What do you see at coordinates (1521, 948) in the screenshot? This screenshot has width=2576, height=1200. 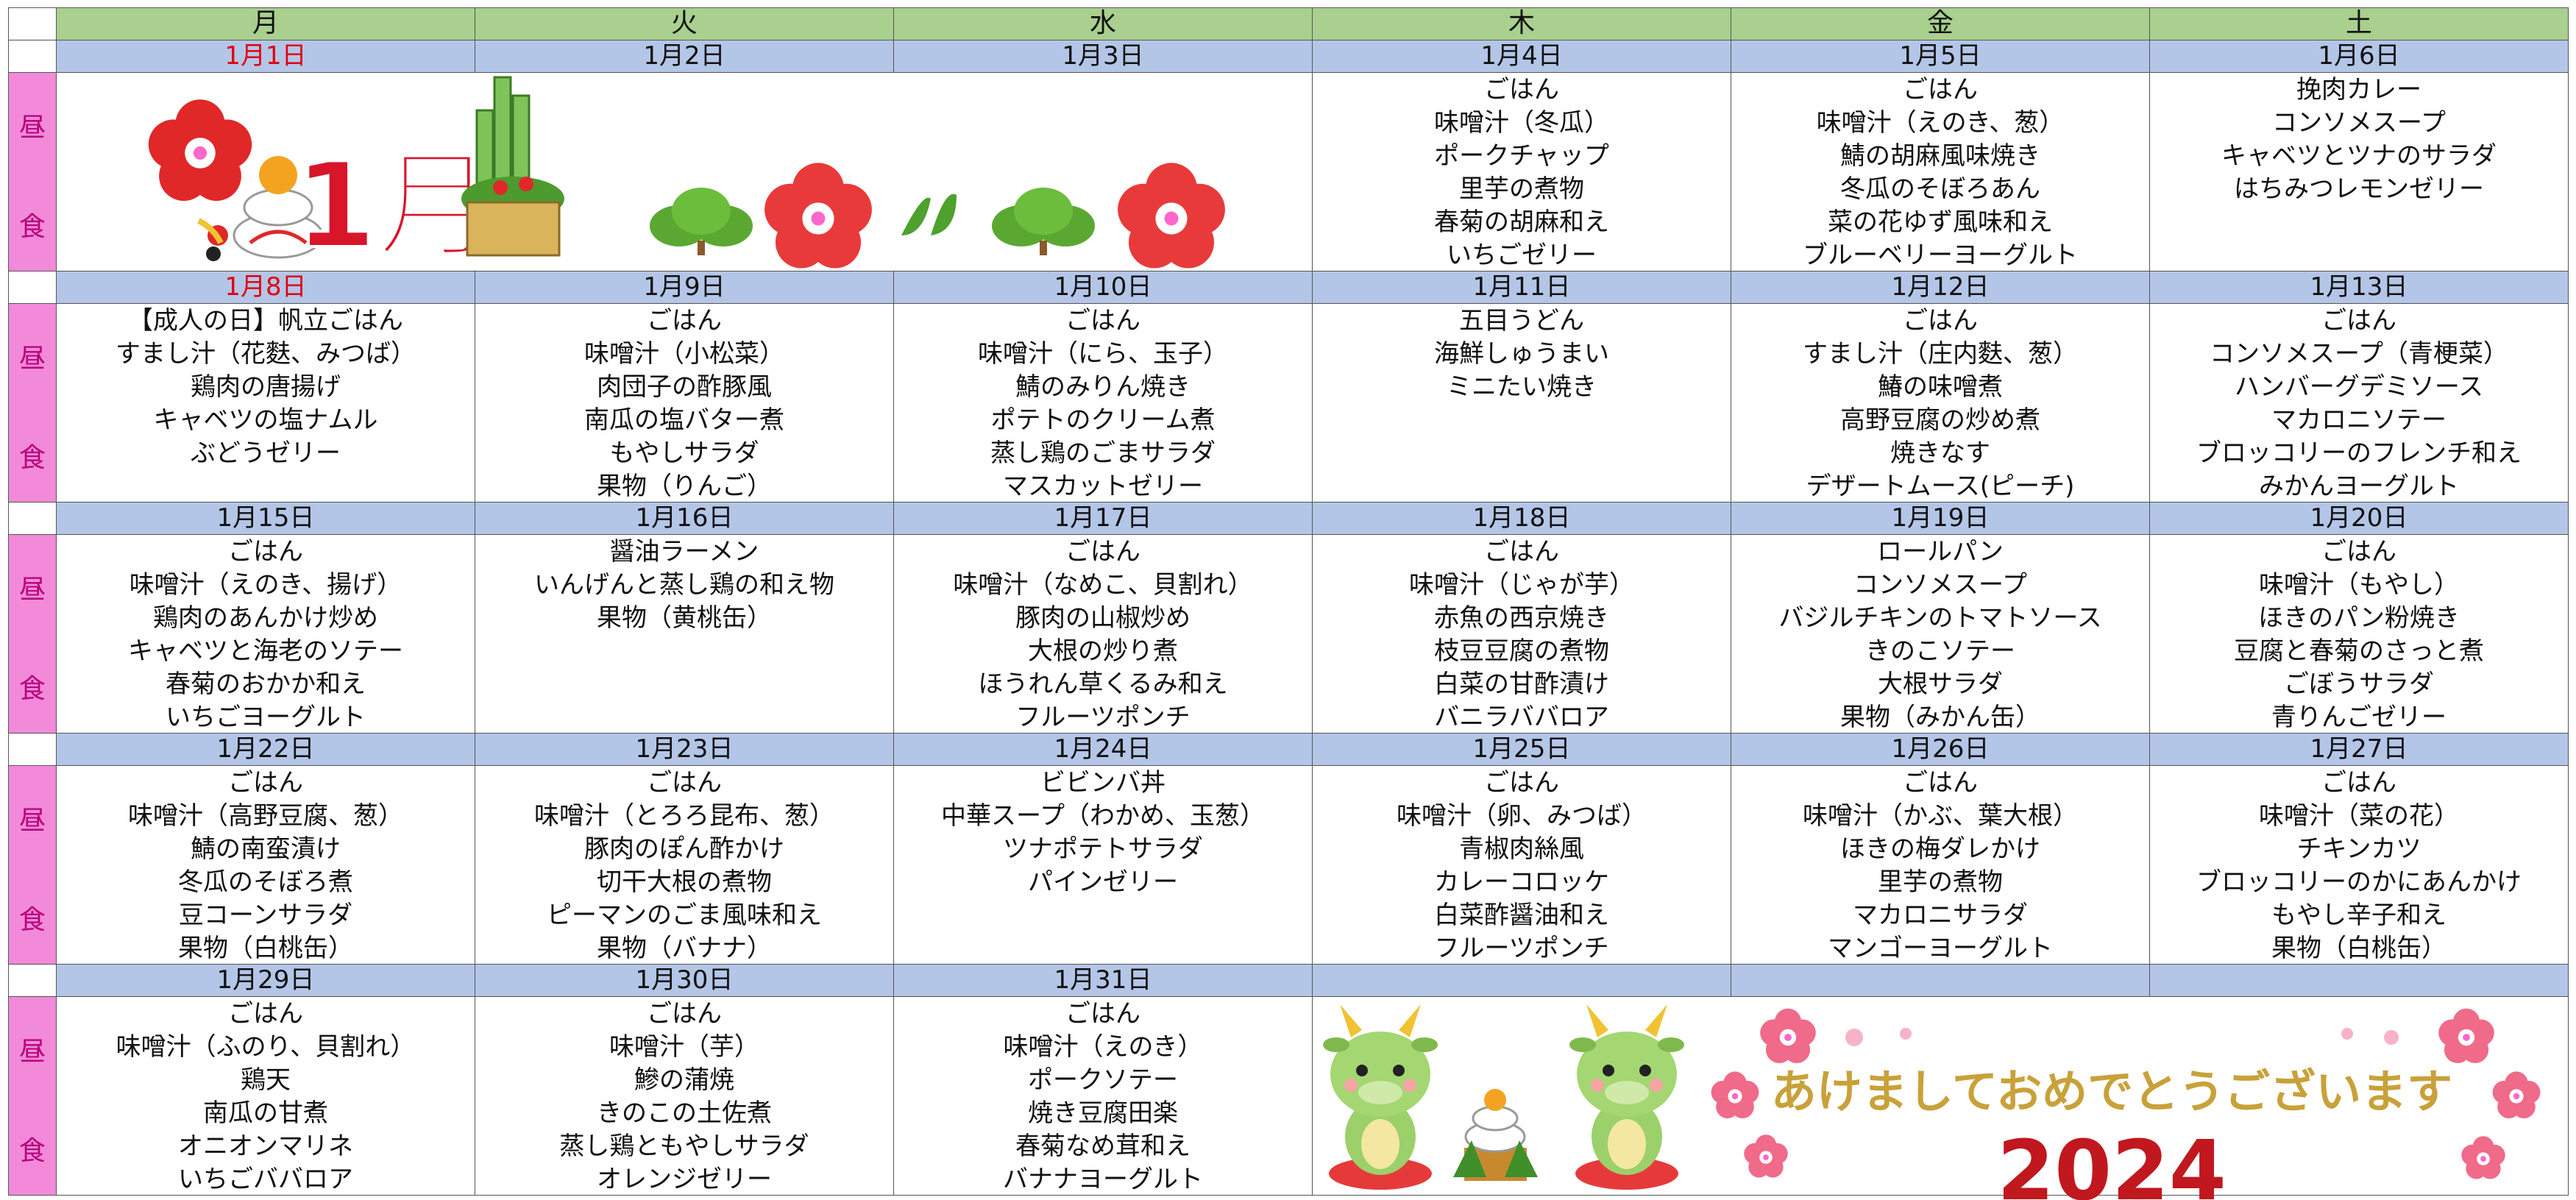 I see `menu-item: フルーツポンチ` at bounding box center [1521, 948].